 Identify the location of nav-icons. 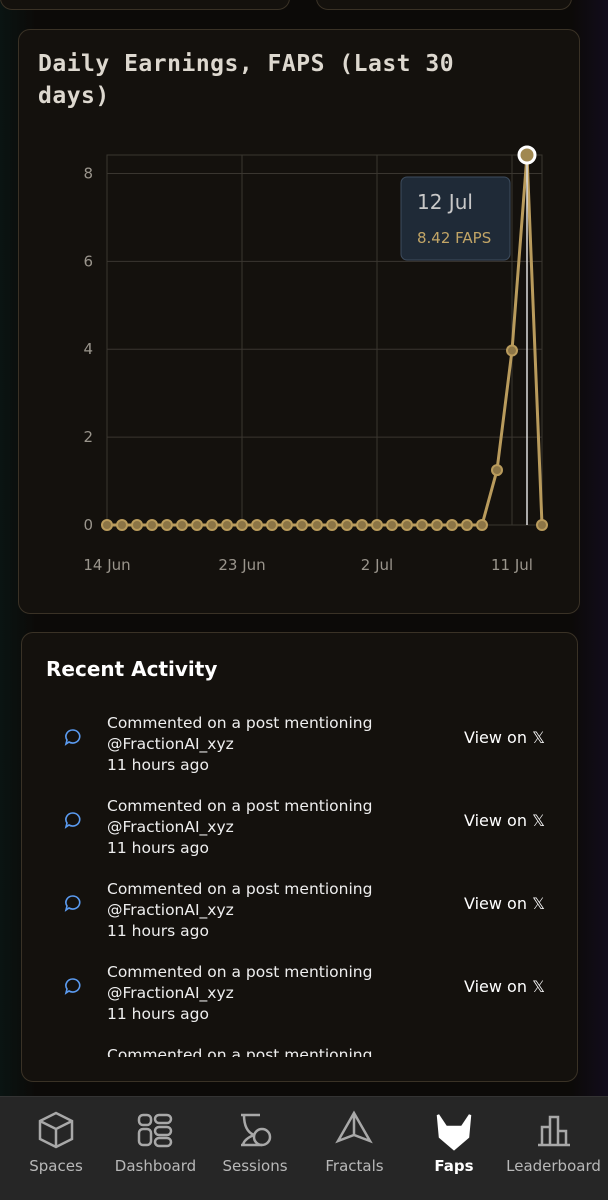
(304, 1130).